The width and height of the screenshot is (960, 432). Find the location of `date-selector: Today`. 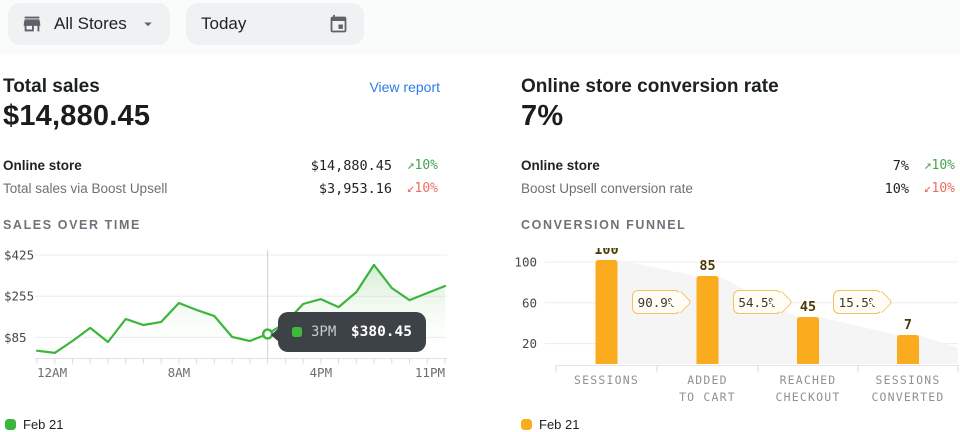

date-selector: Today is located at coordinates (275, 24).